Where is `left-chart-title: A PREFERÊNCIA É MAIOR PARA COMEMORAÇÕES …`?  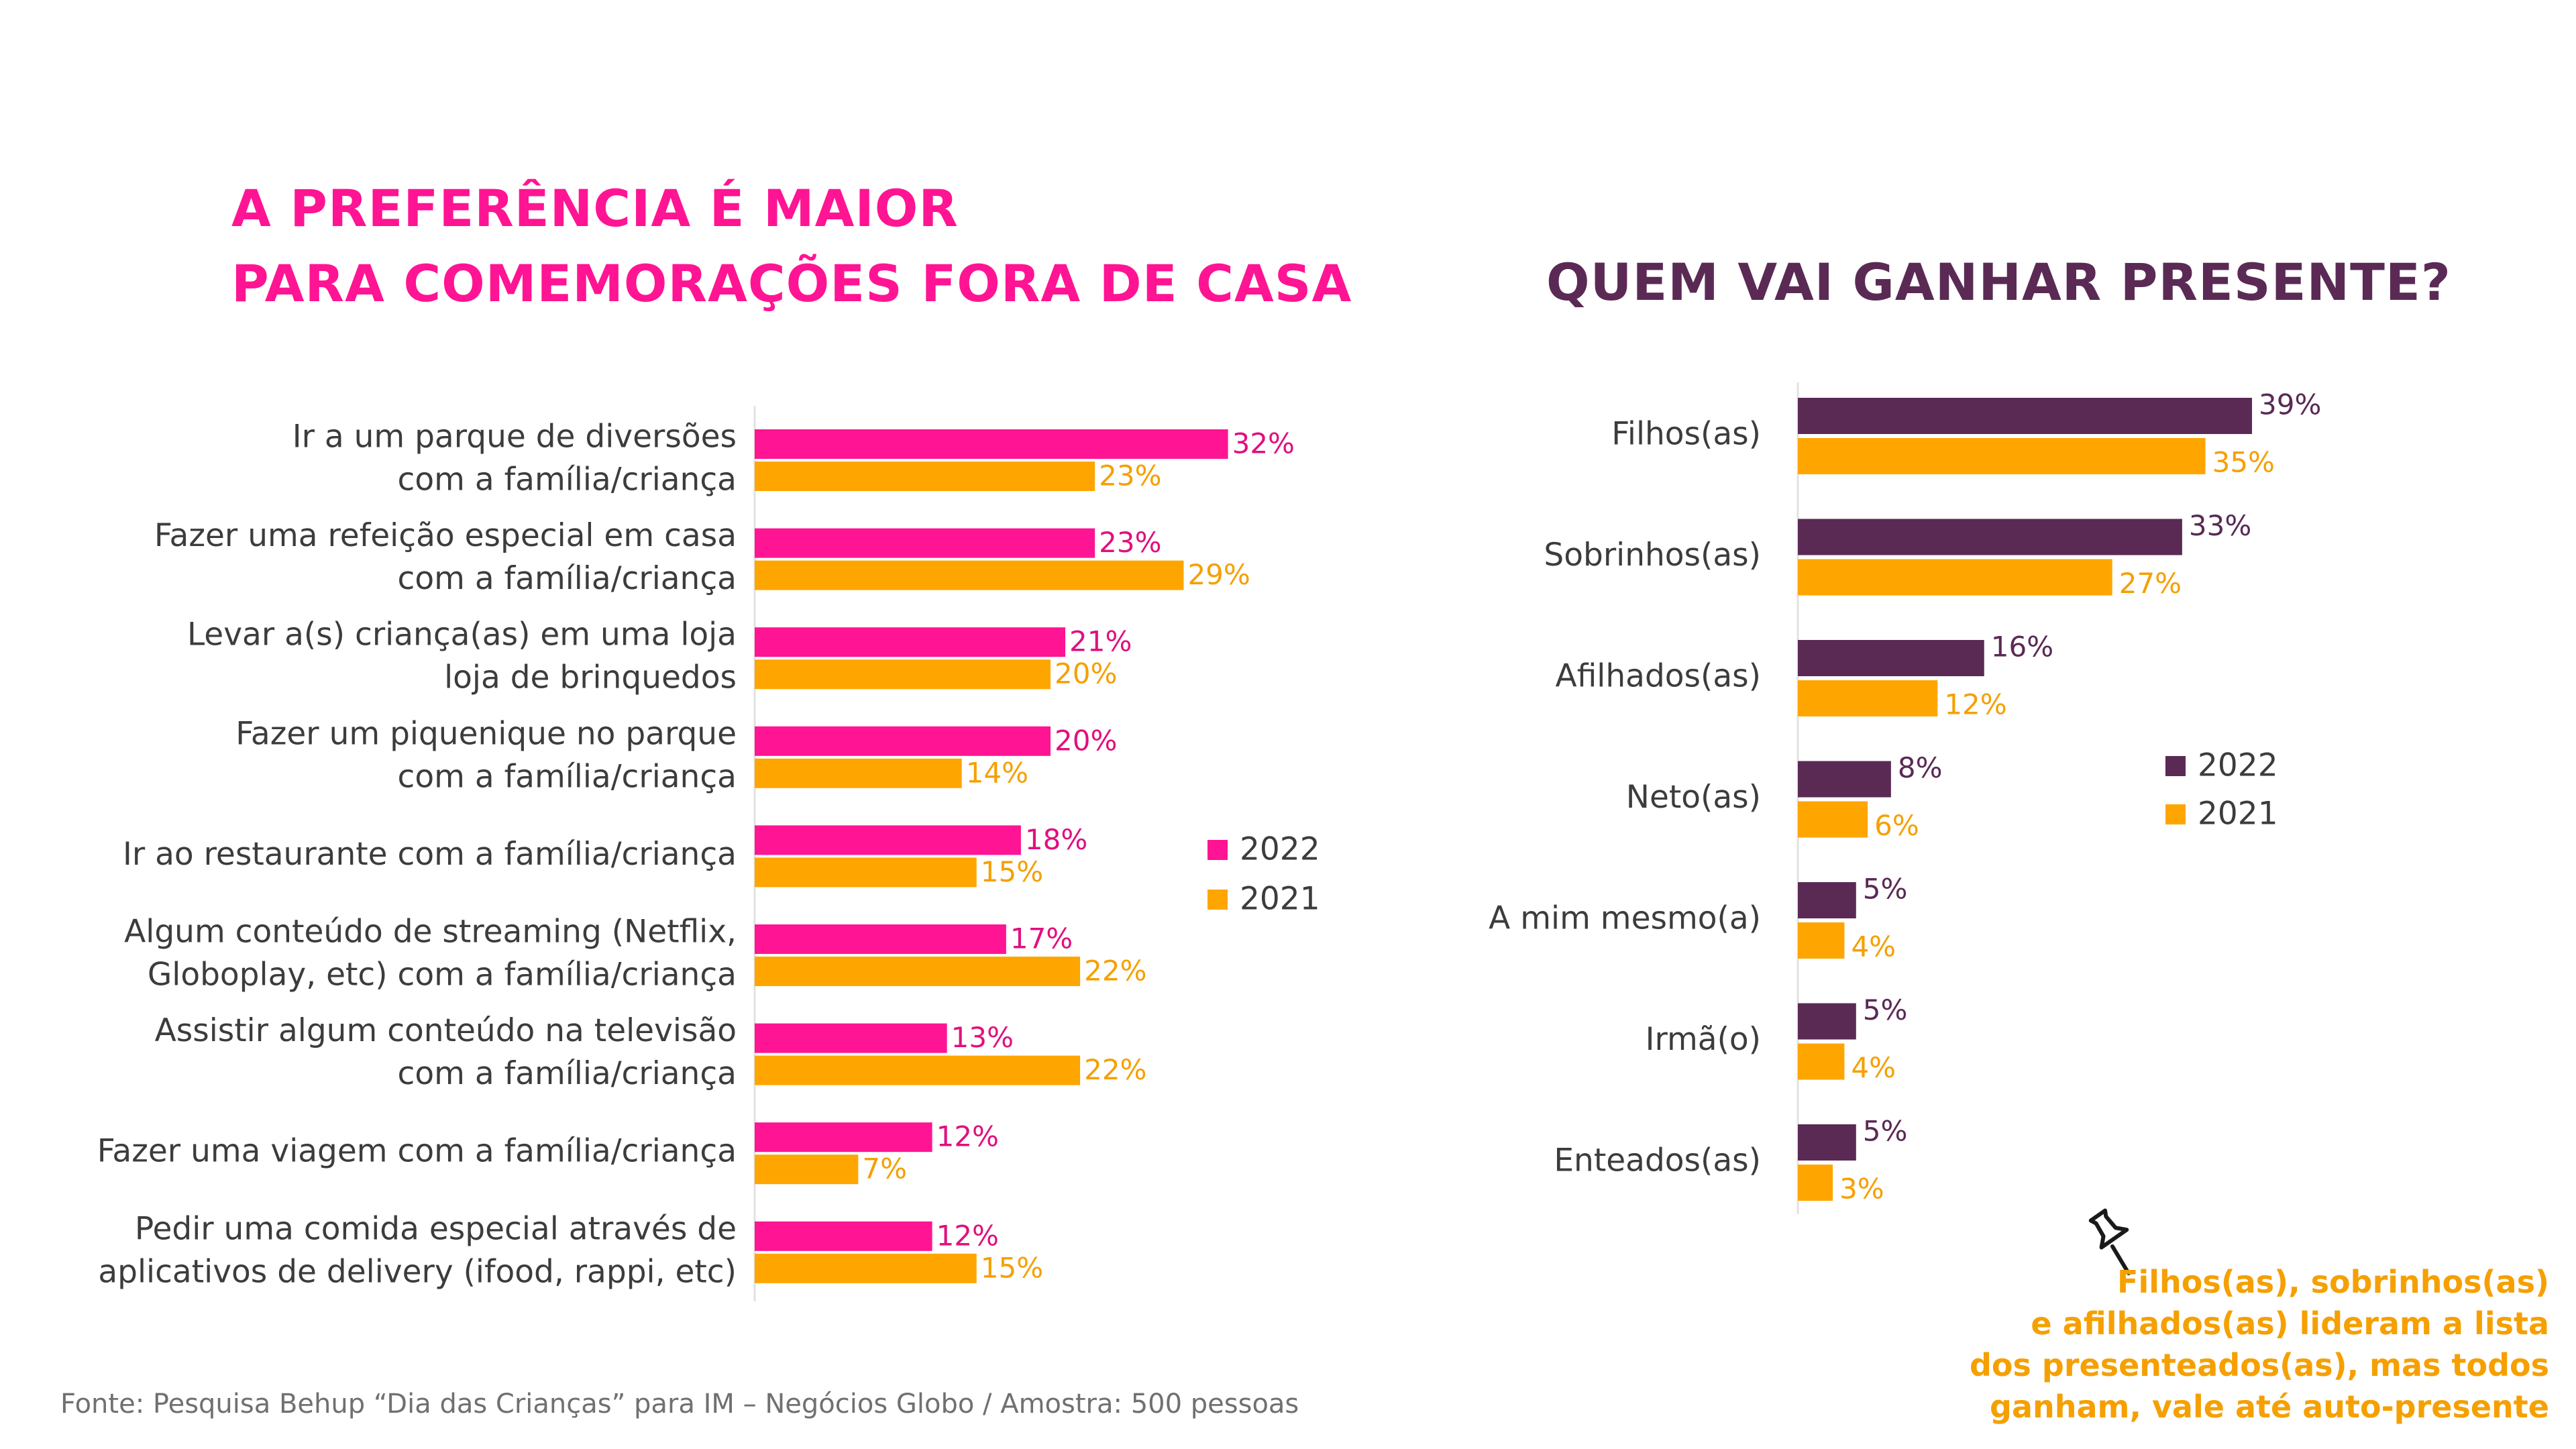
left-chart-title: A PREFERÊNCIA É MAIOR PARA COMEMORAÇÕES … is located at coordinates (791, 246).